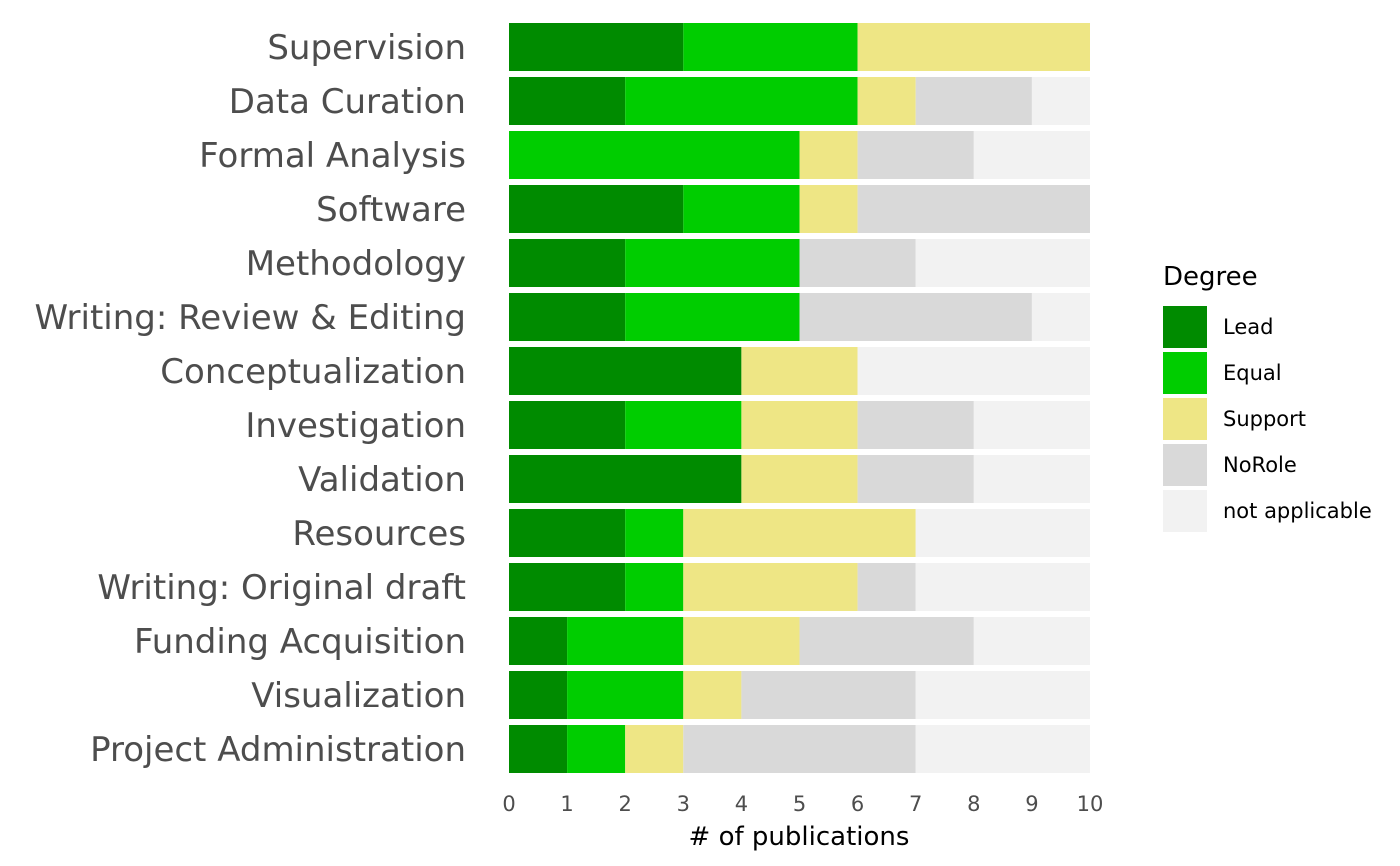 This screenshot has width=1400, height=866. What do you see at coordinates (712, 263) in the screenshot?
I see `bar-methodology-equal` at bounding box center [712, 263].